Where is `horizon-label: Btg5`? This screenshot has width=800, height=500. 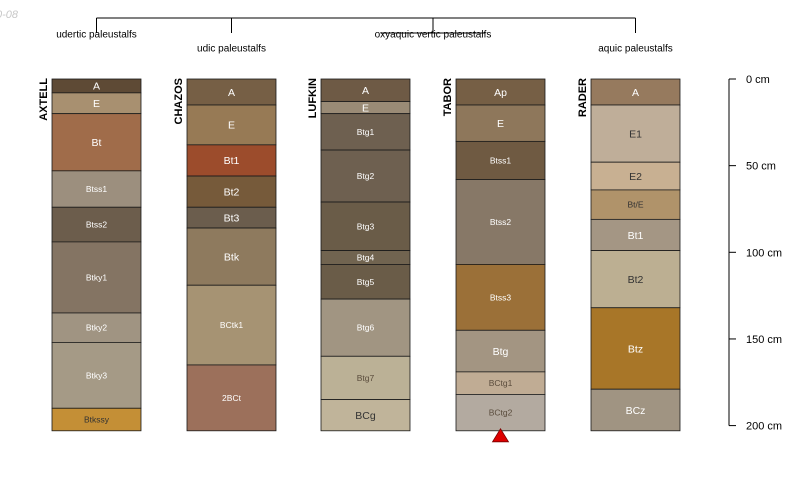 horizon-label: Btg5 is located at coordinates (366, 282).